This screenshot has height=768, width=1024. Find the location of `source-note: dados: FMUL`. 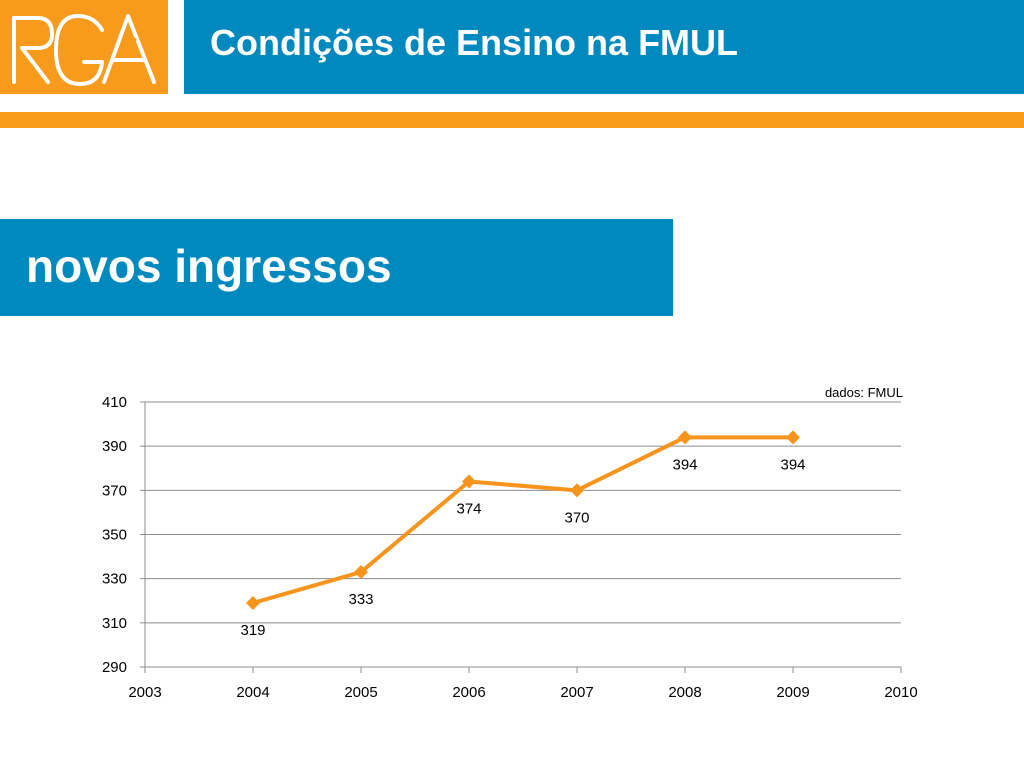

source-note: dados: FMUL is located at coordinates (864, 392).